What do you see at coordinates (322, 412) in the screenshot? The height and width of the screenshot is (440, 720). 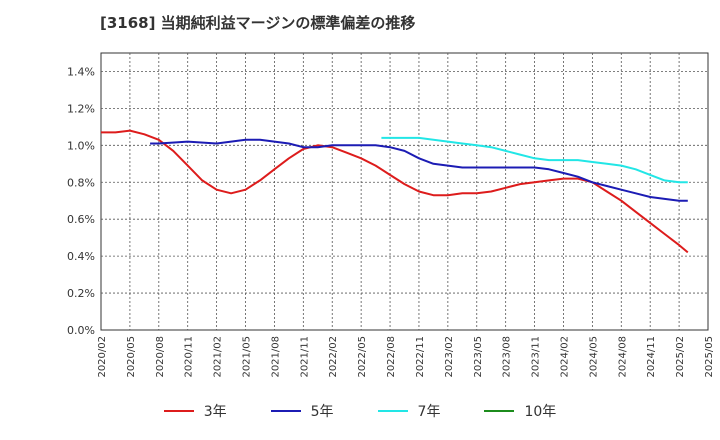 I see `legend-label: 5年` at bounding box center [322, 412].